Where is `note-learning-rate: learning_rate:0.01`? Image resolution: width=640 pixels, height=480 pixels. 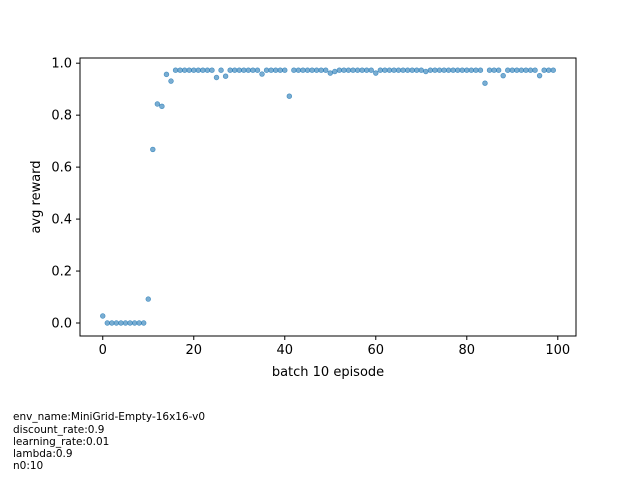 note-learning-rate: learning_rate:0.01 is located at coordinates (61, 442).